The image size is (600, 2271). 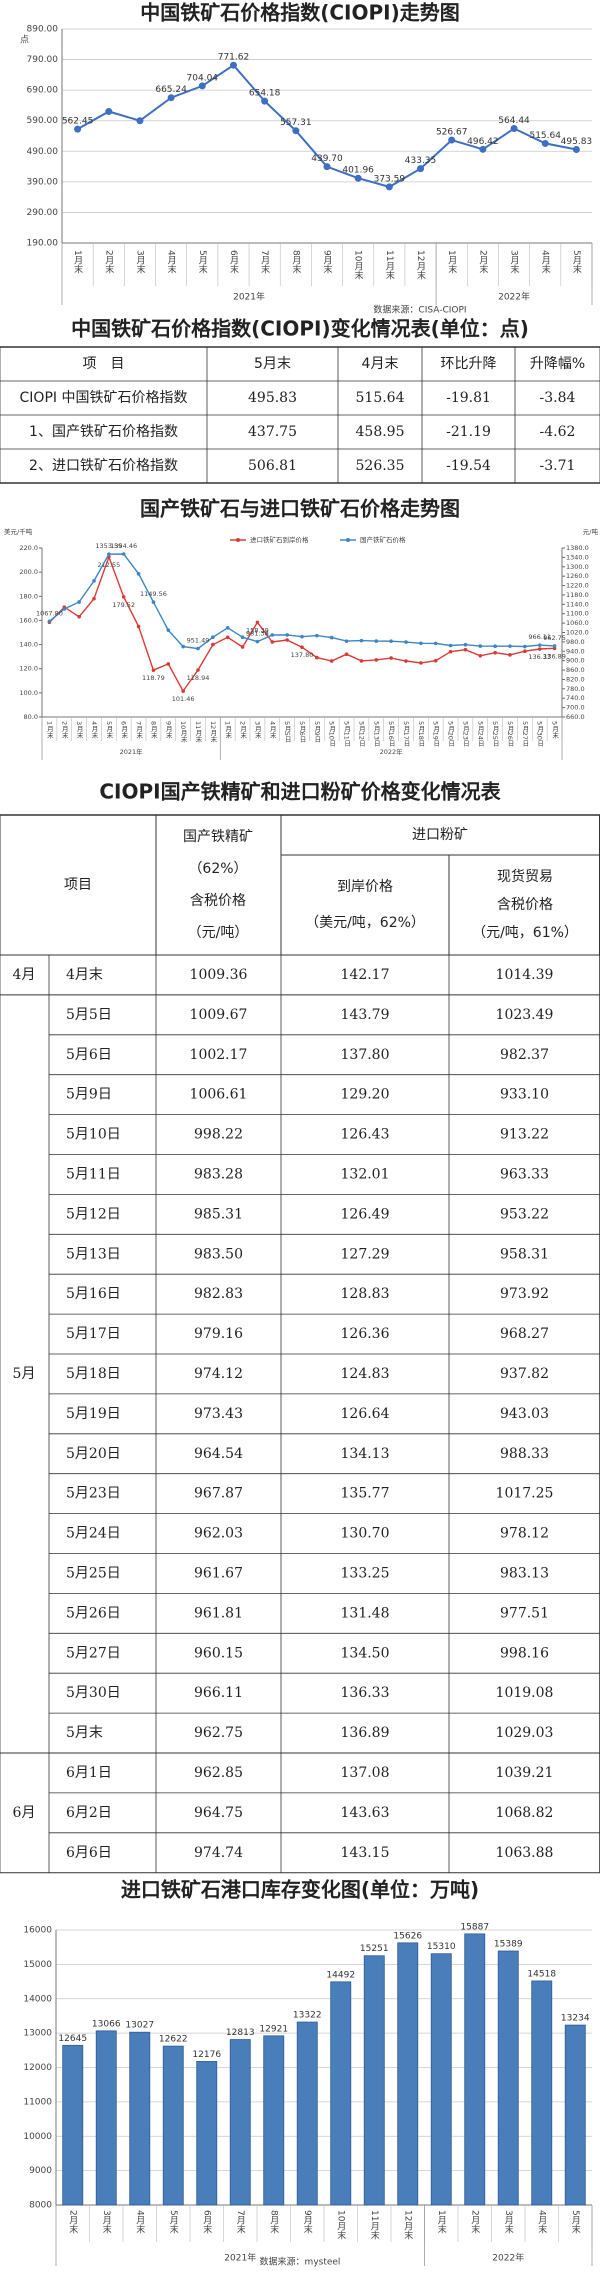 What do you see at coordinates (257, 634) in the screenshot?
I see `value-label: 981.38` at bounding box center [257, 634].